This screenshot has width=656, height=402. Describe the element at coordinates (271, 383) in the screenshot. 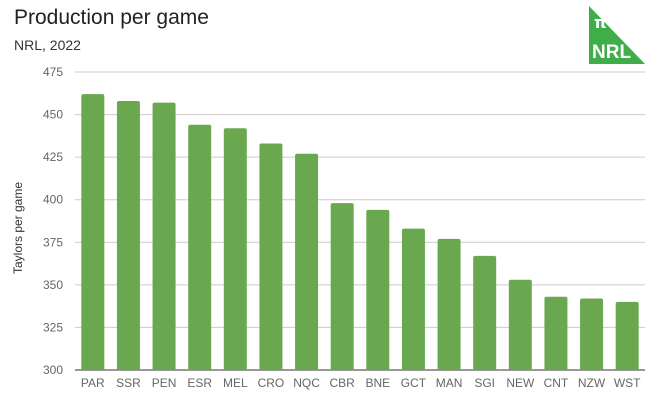

I see `x-tick-label: CRO` at that location.